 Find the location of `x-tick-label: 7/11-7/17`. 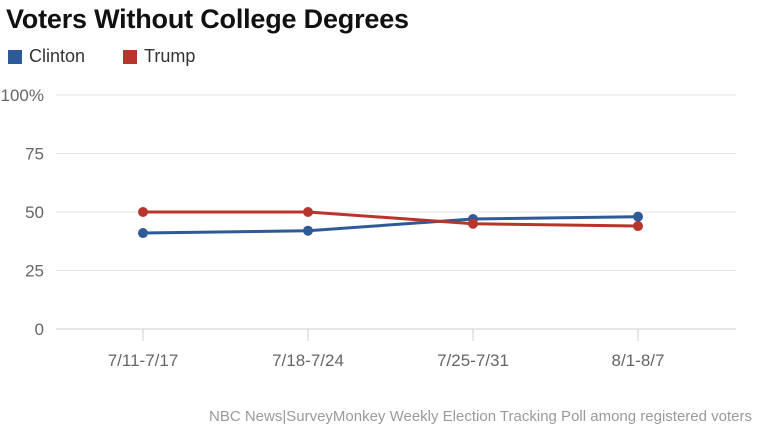

x-tick-label: 7/11-7/17 is located at coordinates (143, 360).